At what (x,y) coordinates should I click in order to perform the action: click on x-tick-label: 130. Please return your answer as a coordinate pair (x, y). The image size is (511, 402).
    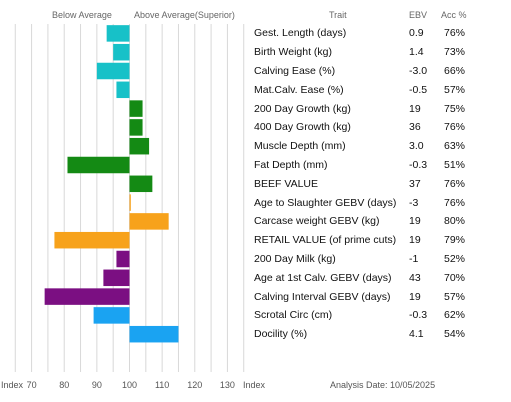
    Looking at the image, I should click on (227, 385).